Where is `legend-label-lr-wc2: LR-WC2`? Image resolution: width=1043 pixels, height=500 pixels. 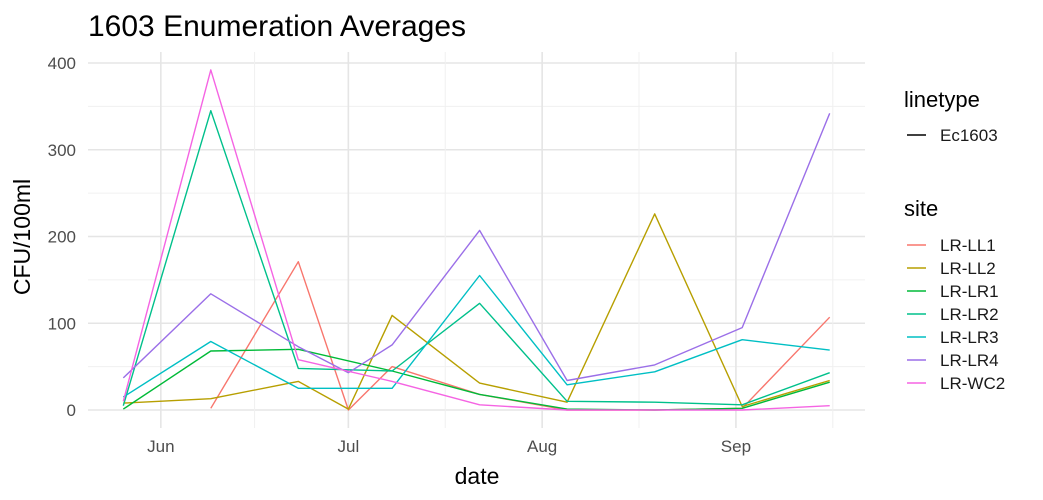 legend-label-lr-wc2: LR-WC2 is located at coordinates (972, 383).